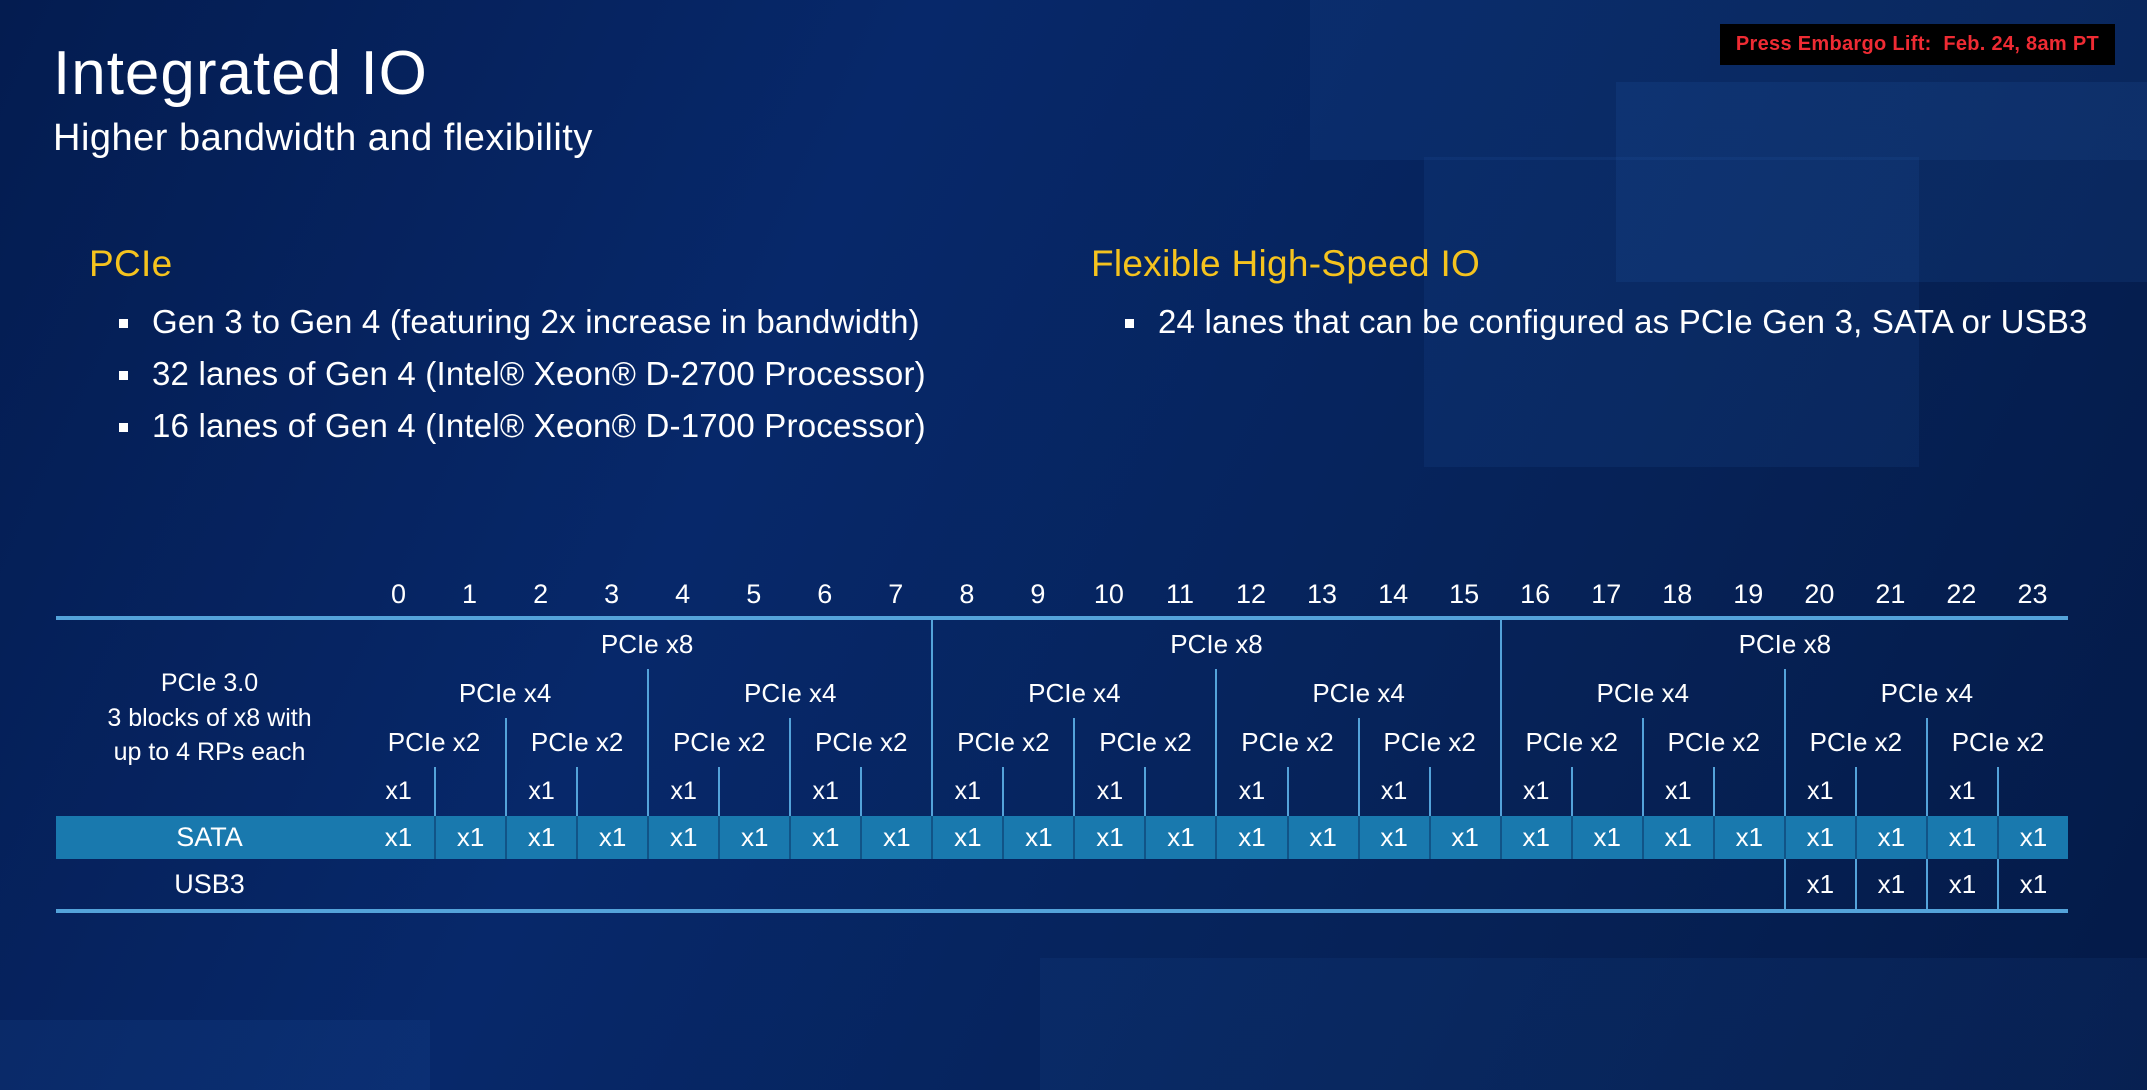 The height and width of the screenshot is (1090, 2147). Describe the element at coordinates (1748, 791) in the screenshot. I see `pcie-x1-cell` at that location.